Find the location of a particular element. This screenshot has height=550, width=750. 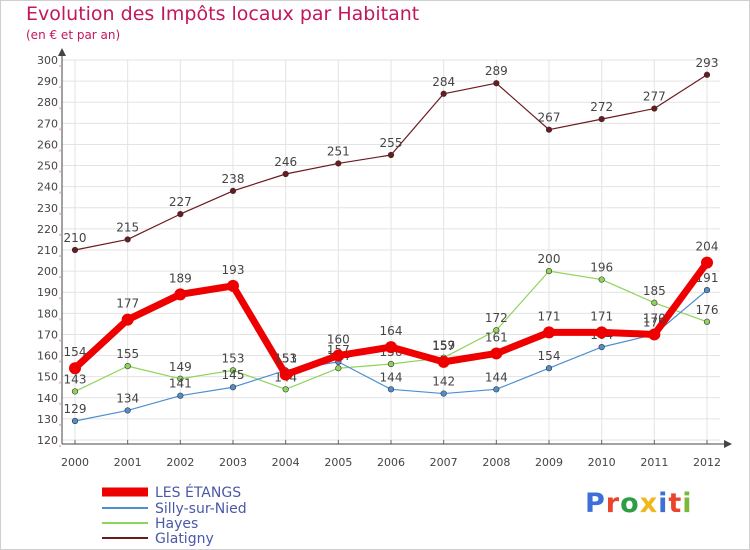

data-label-les-tangs: 204 is located at coordinates (707, 247).